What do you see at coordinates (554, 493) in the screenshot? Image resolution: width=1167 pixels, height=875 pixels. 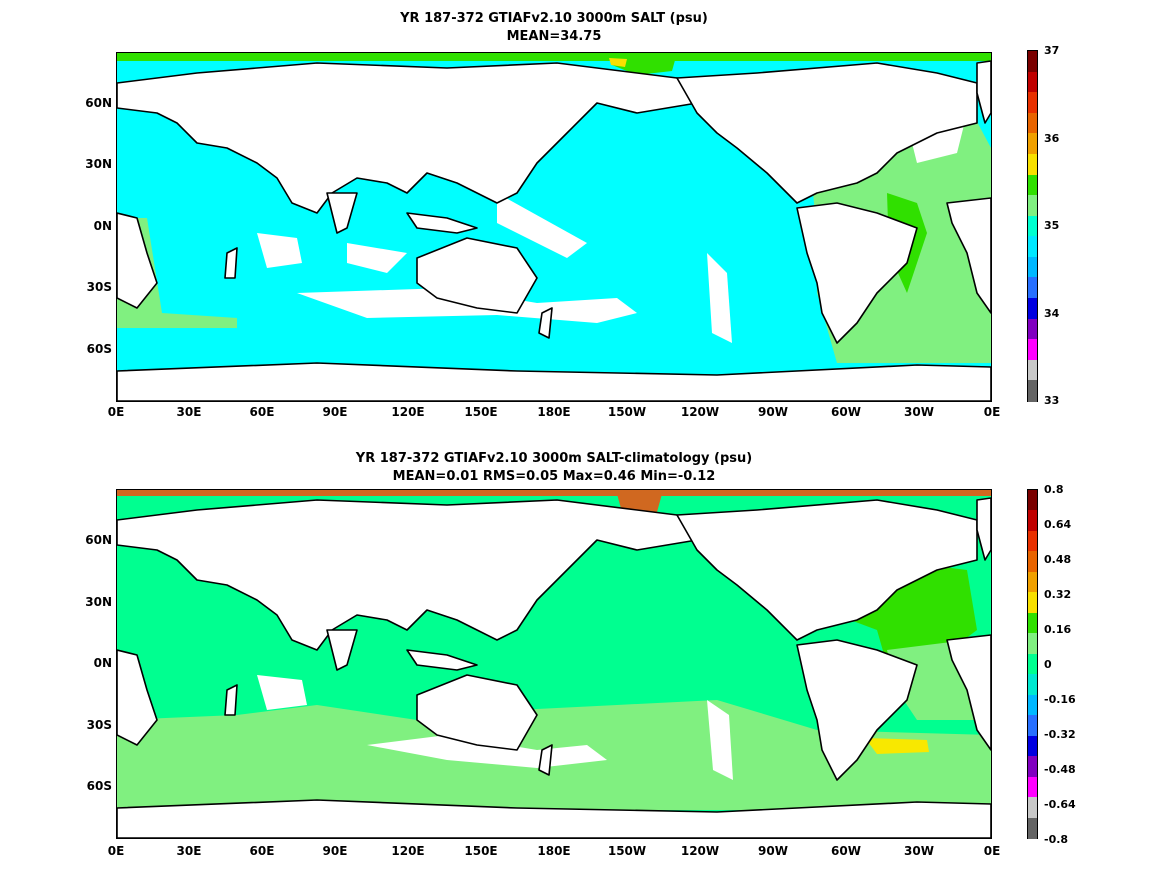 I see `arctic-orange-strip` at bounding box center [554, 493].